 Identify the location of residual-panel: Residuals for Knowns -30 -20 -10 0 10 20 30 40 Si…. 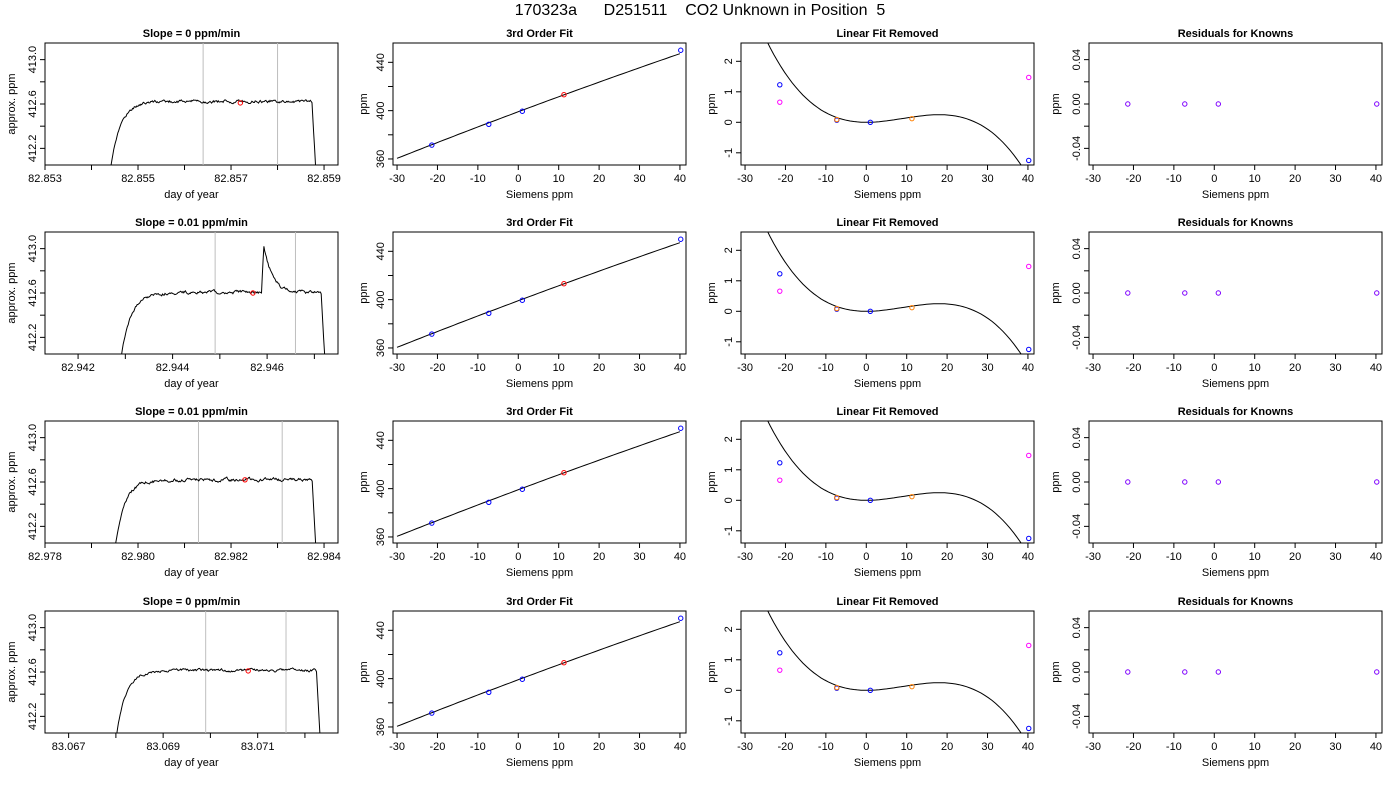
(1216, 303).